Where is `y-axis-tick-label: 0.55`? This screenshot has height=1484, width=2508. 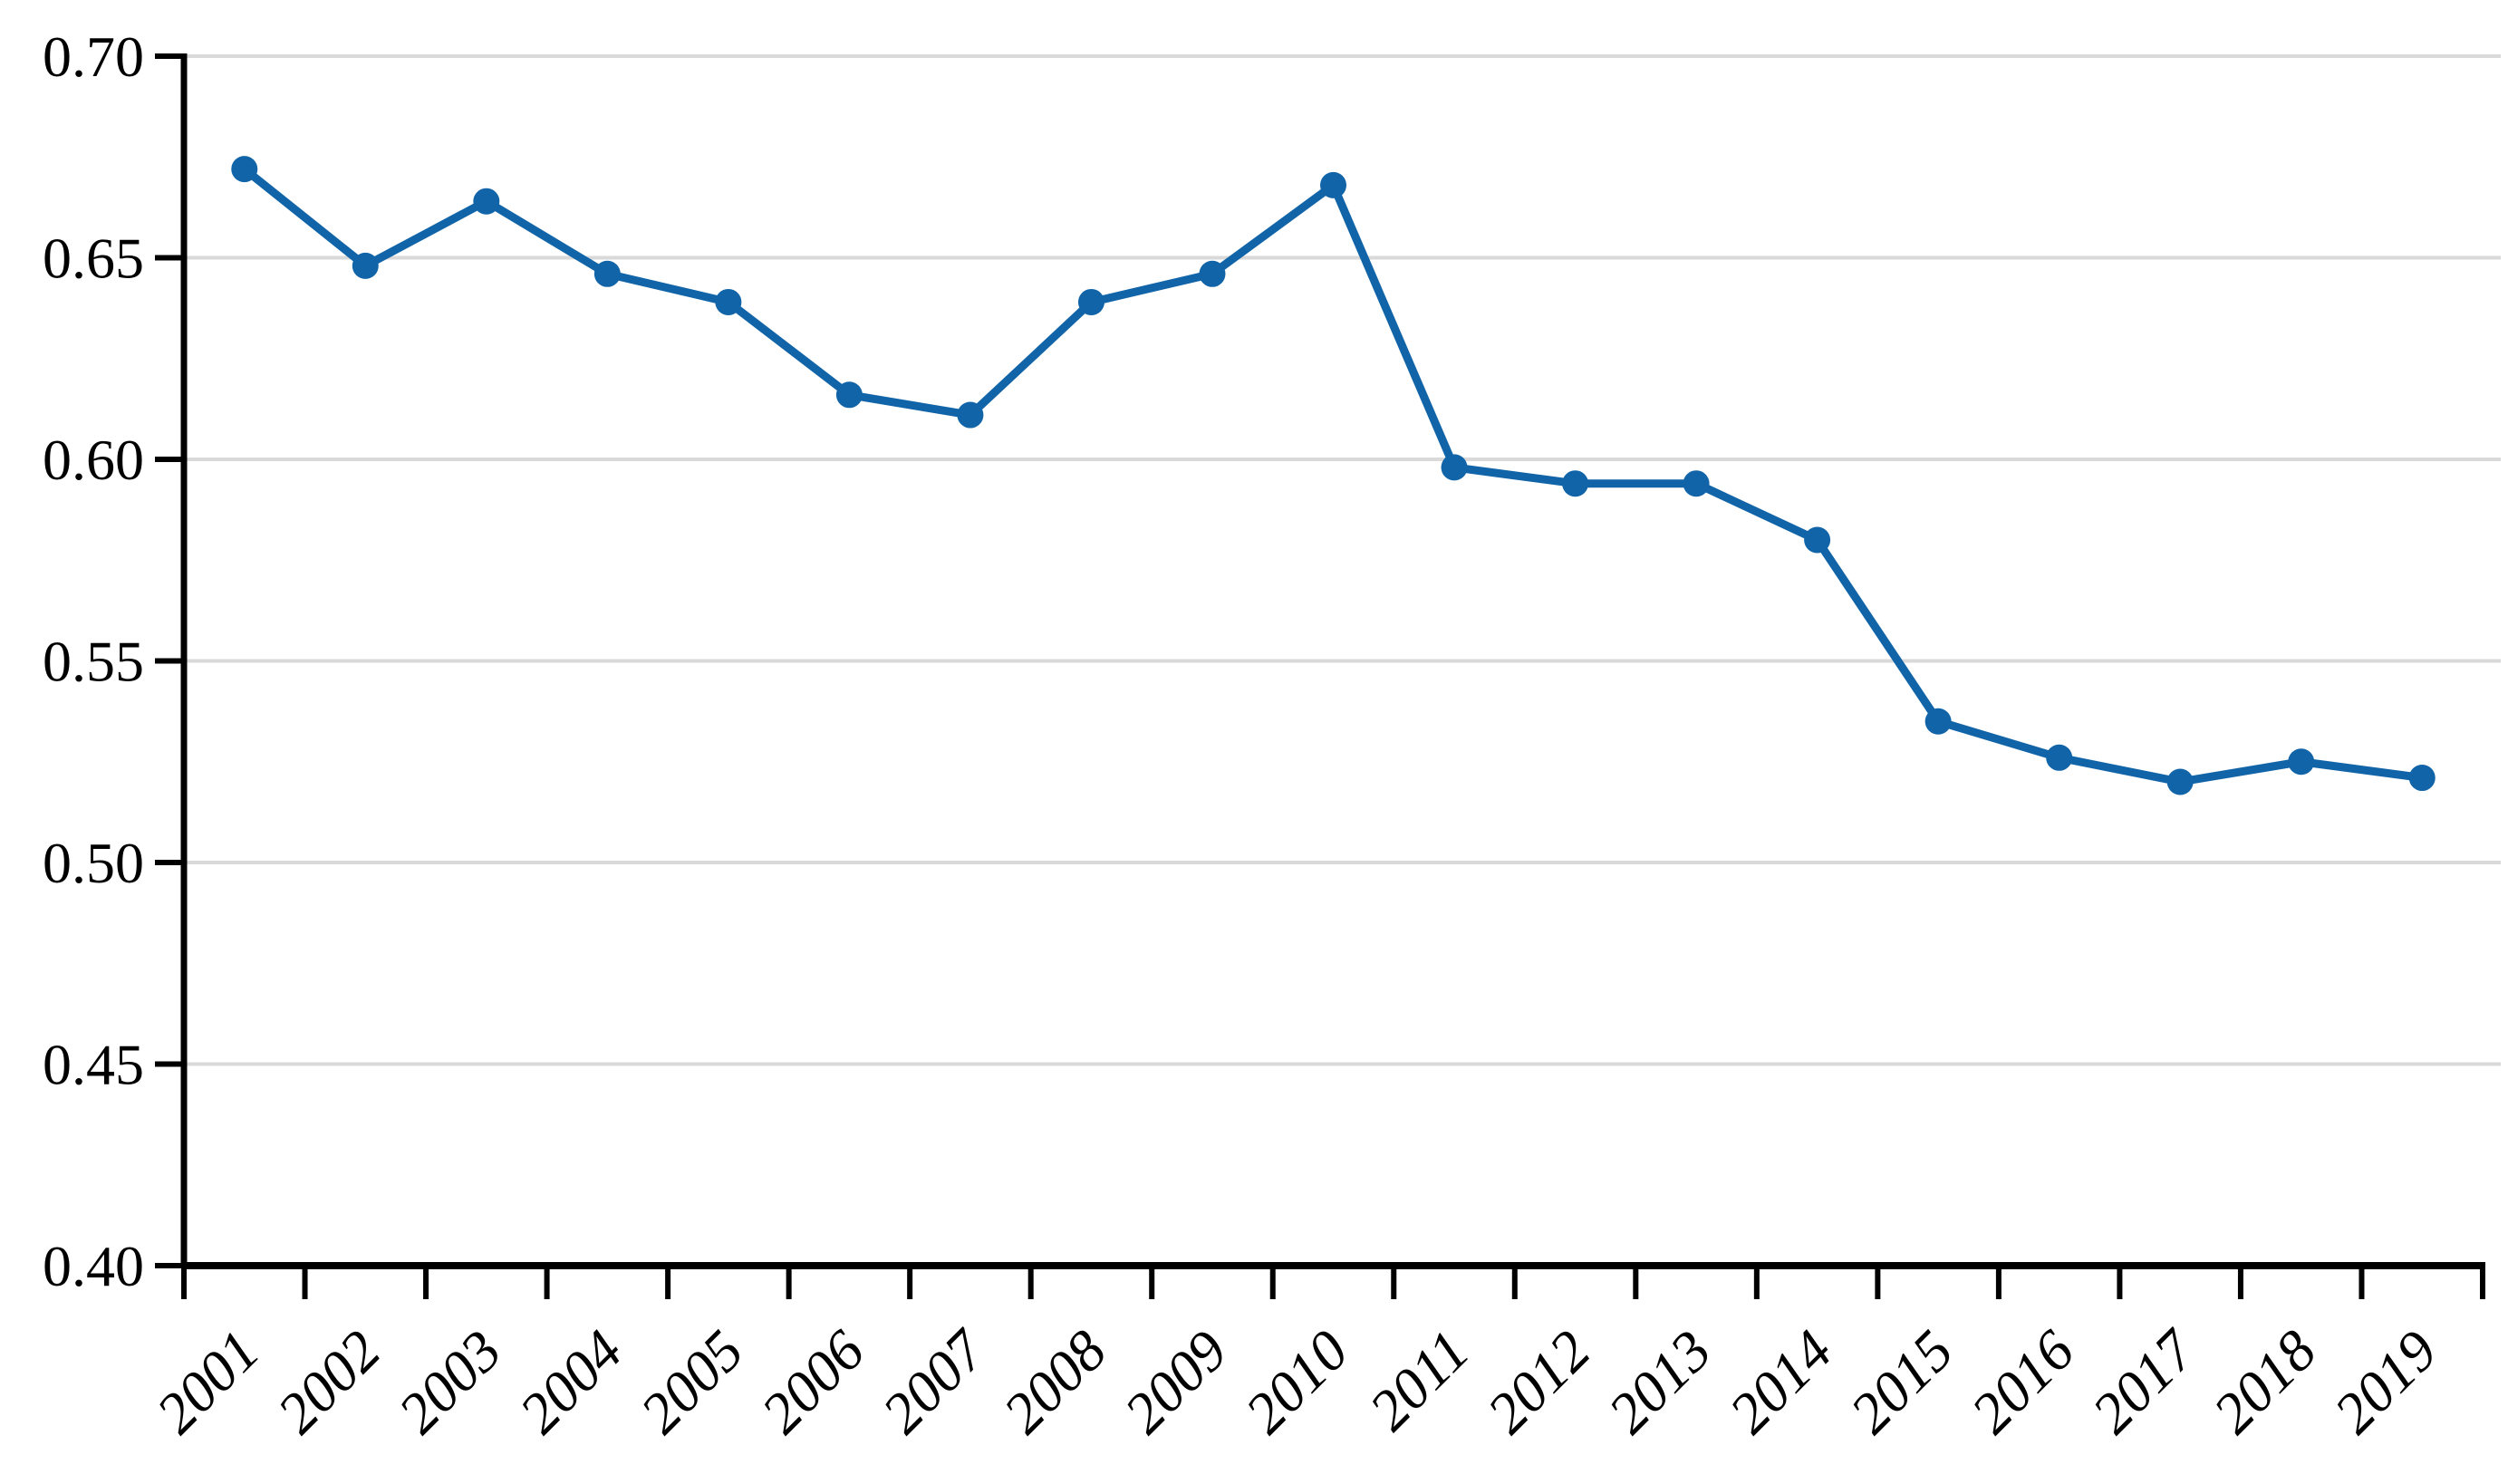
y-axis-tick-label: 0.55 is located at coordinates (93, 662).